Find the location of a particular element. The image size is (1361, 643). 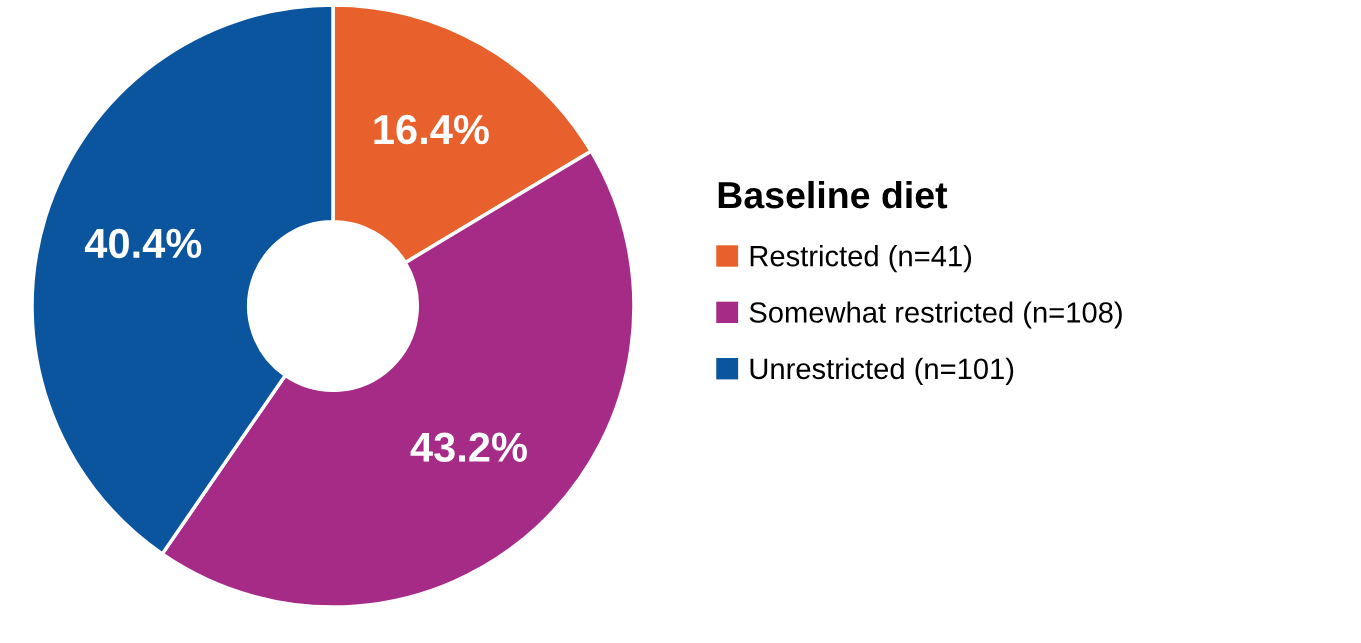

legend-label: Somewhat restricted (n=108) is located at coordinates (935, 315).